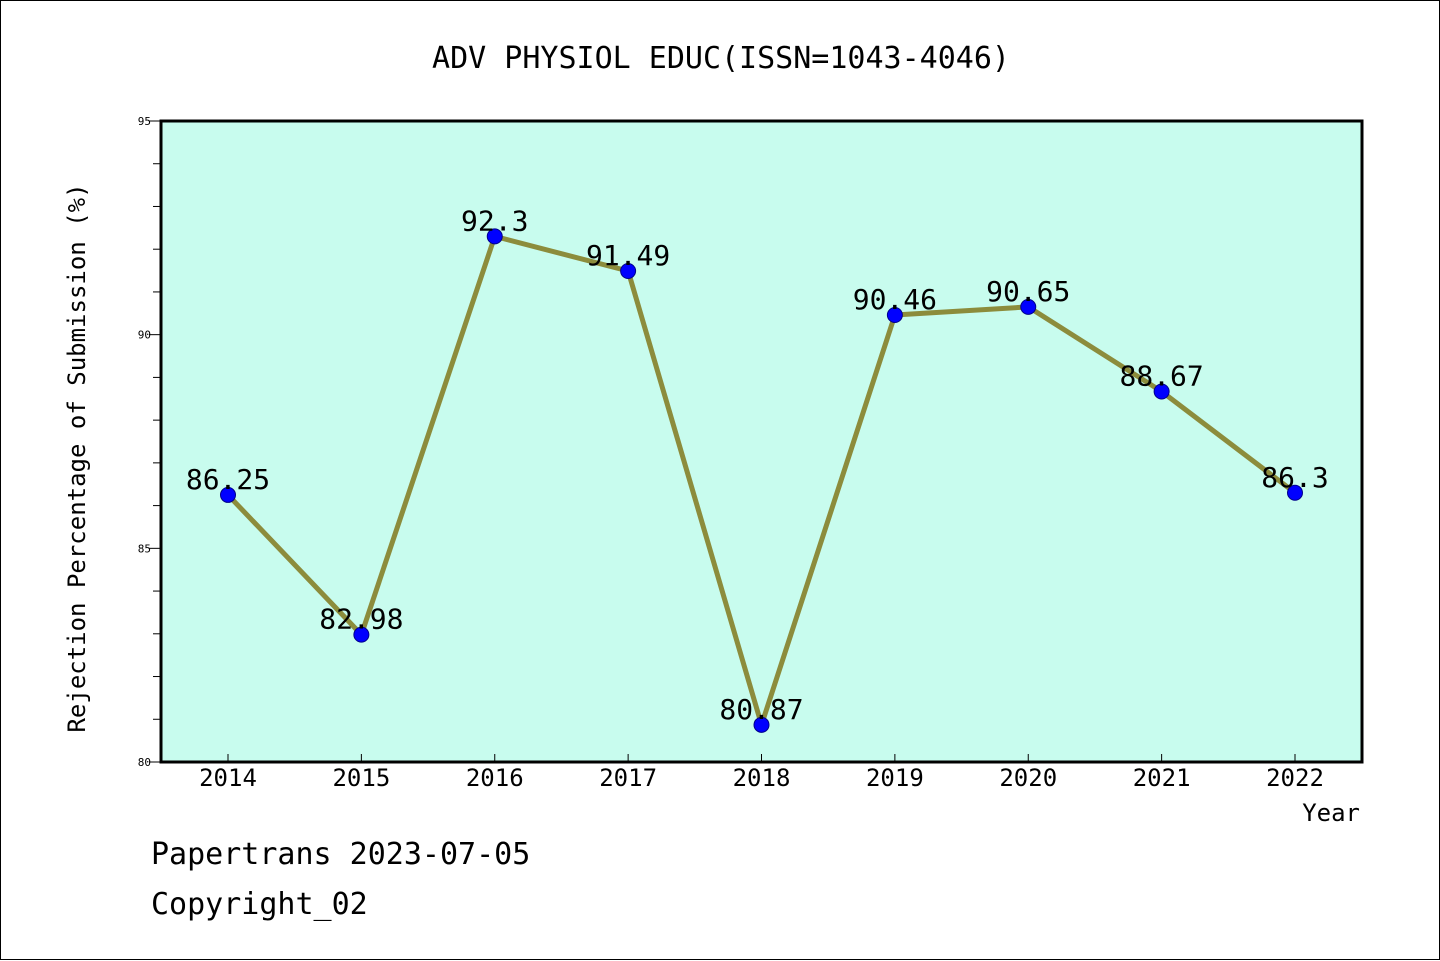 The width and height of the screenshot is (1440, 961). What do you see at coordinates (144, 121) in the screenshot?
I see `y-tick-label: 95` at bounding box center [144, 121].